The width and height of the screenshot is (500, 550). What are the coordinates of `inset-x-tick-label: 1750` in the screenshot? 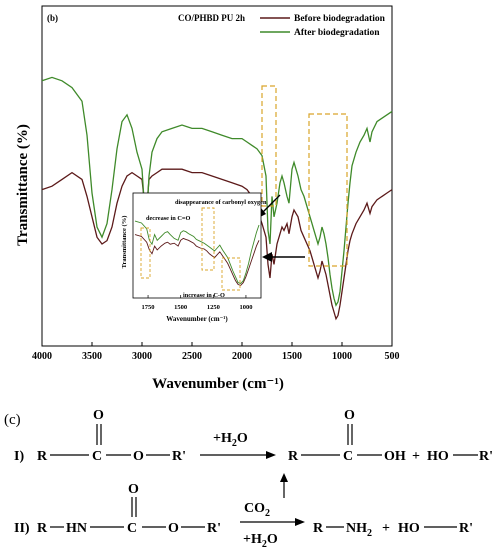 It's located at (148, 307).